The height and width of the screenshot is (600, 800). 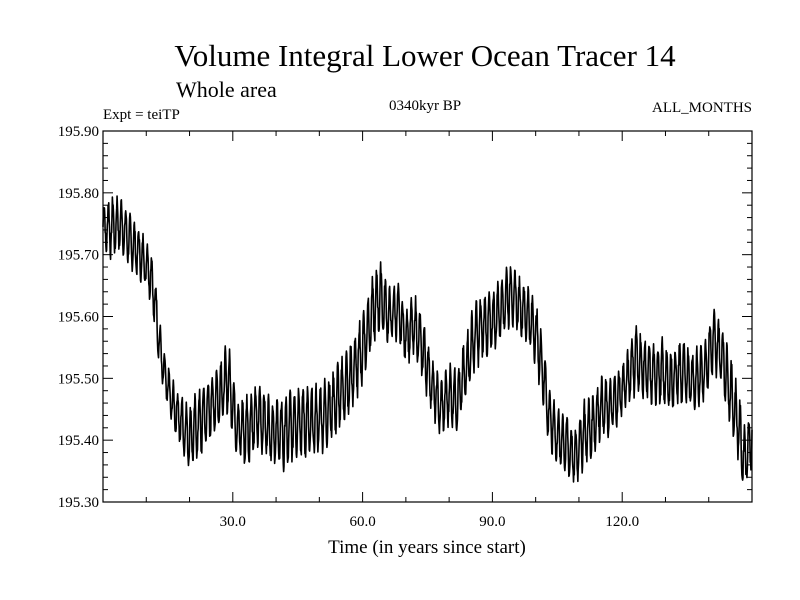 What do you see at coordinates (78, 441) in the screenshot?
I see `y-tick-label: 195.40` at bounding box center [78, 441].